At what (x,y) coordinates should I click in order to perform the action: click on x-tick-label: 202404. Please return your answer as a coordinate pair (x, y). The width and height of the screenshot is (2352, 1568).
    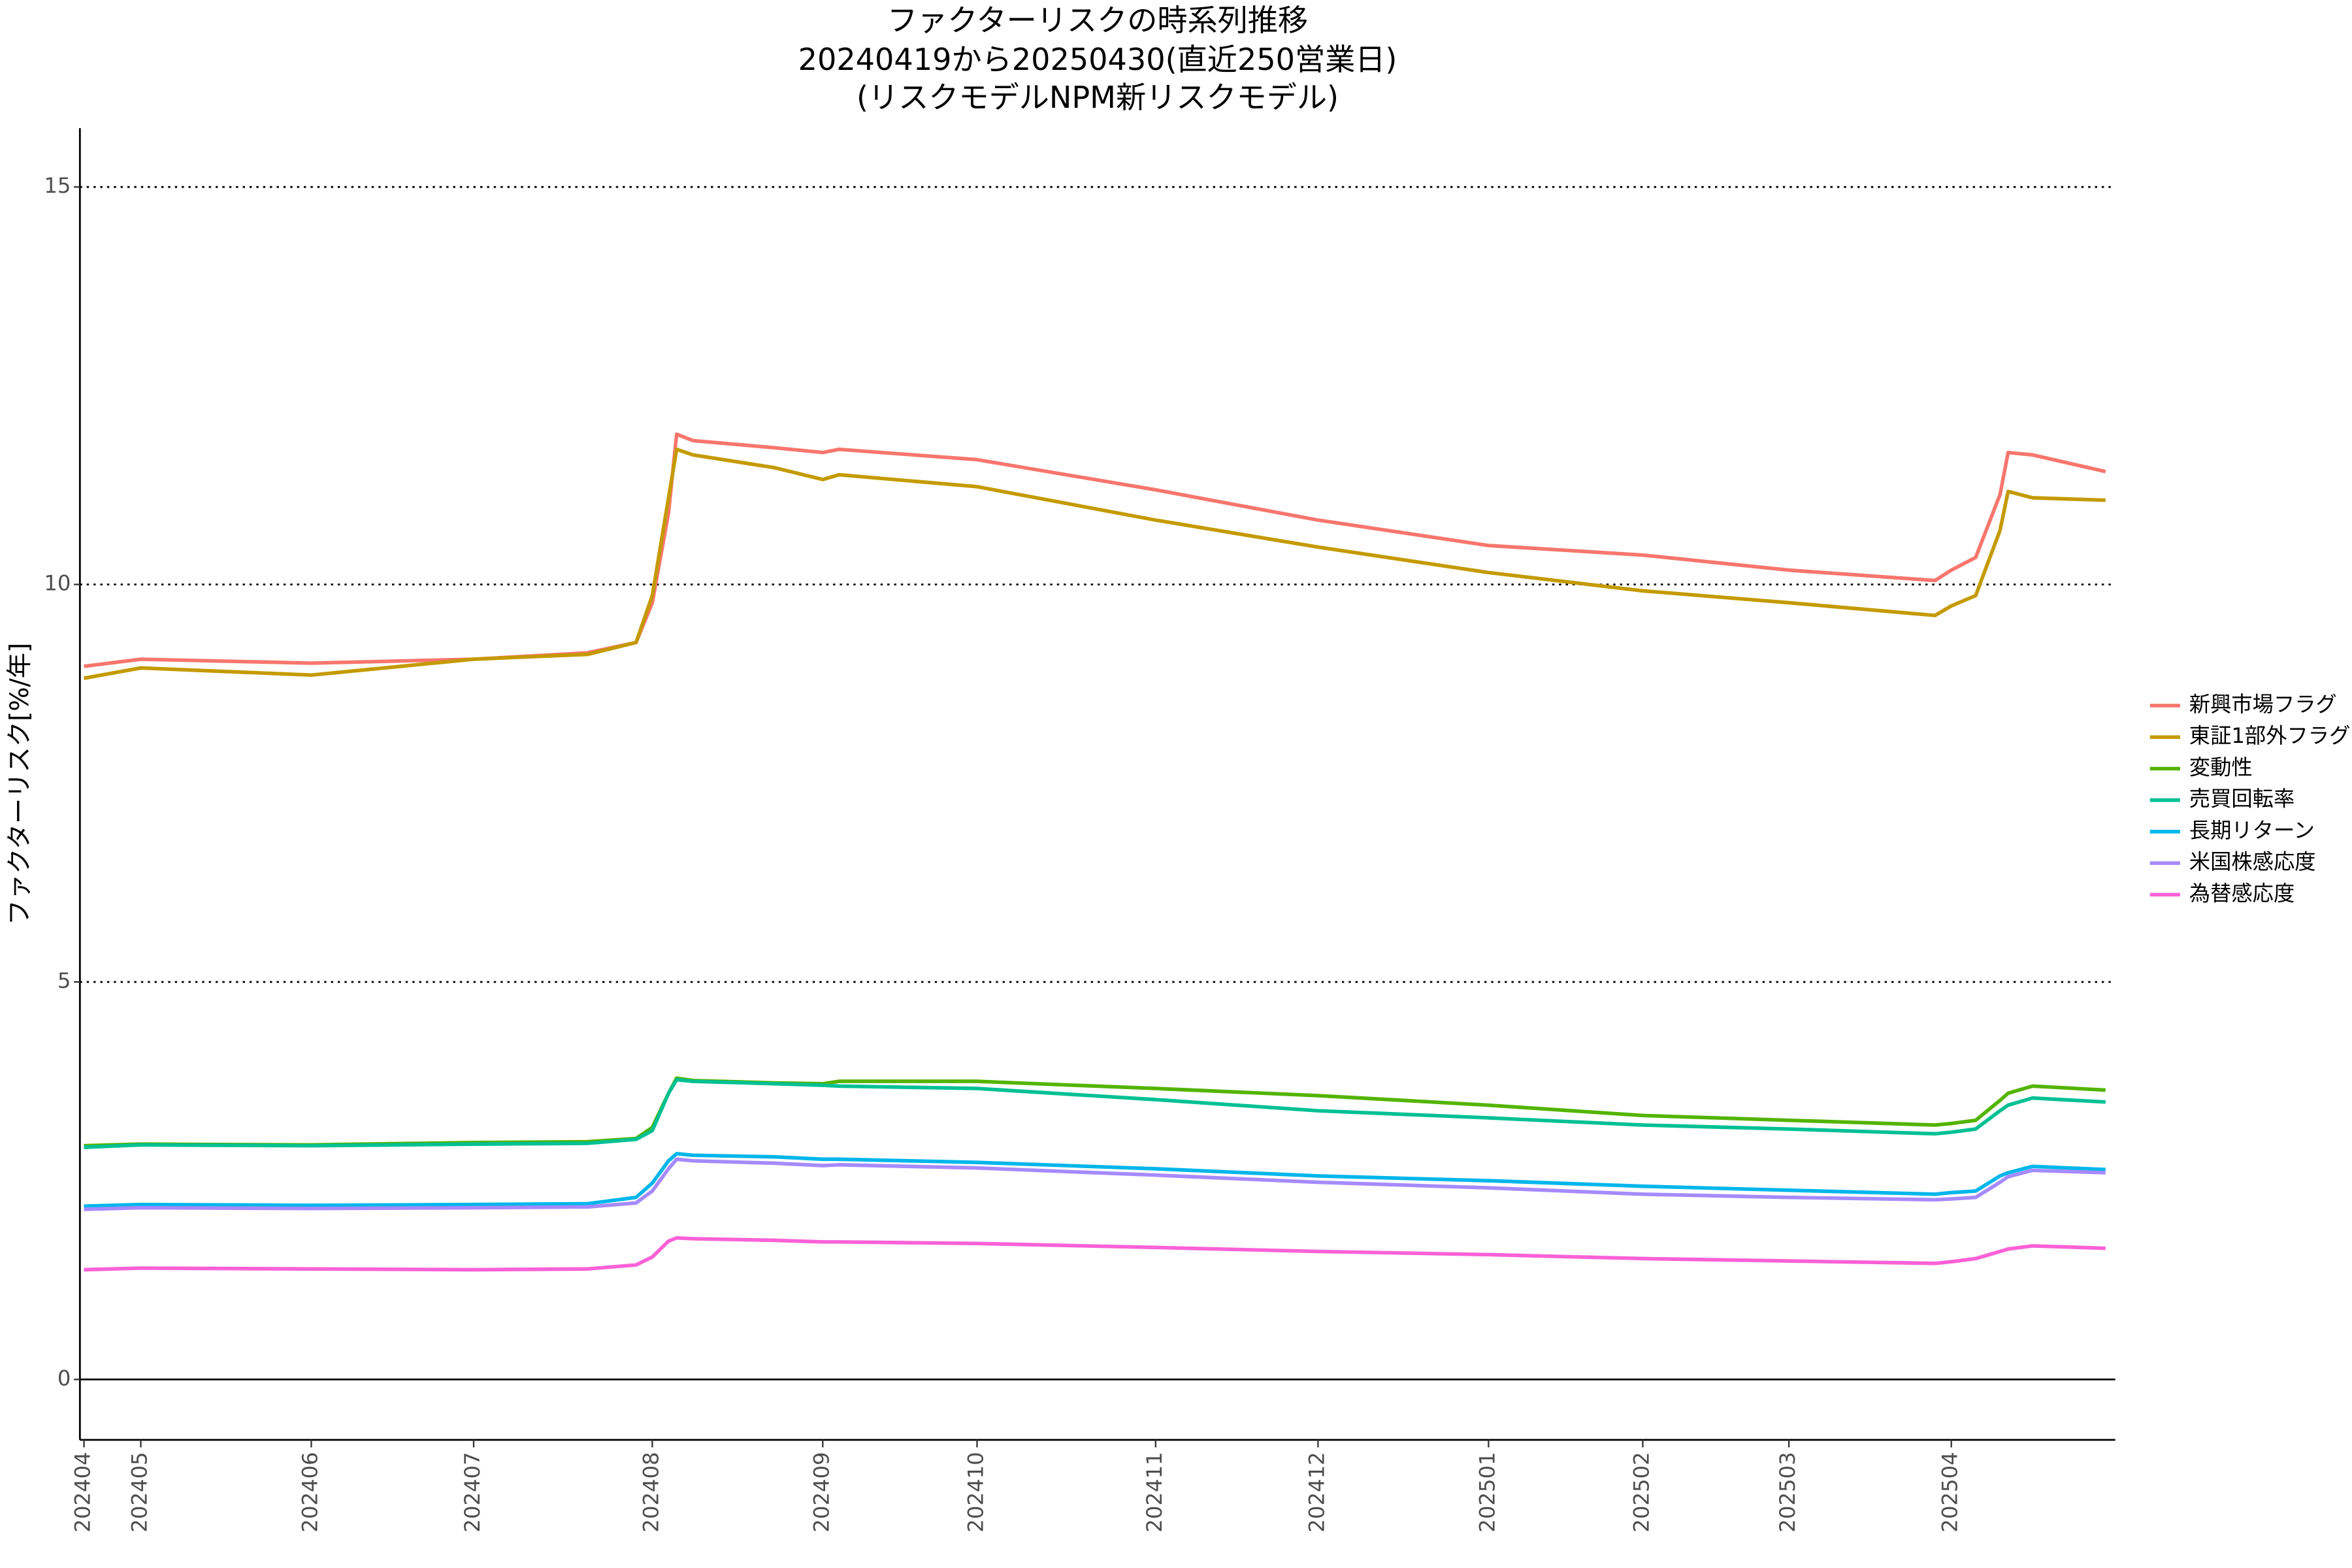
    Looking at the image, I should click on (83, 1492).